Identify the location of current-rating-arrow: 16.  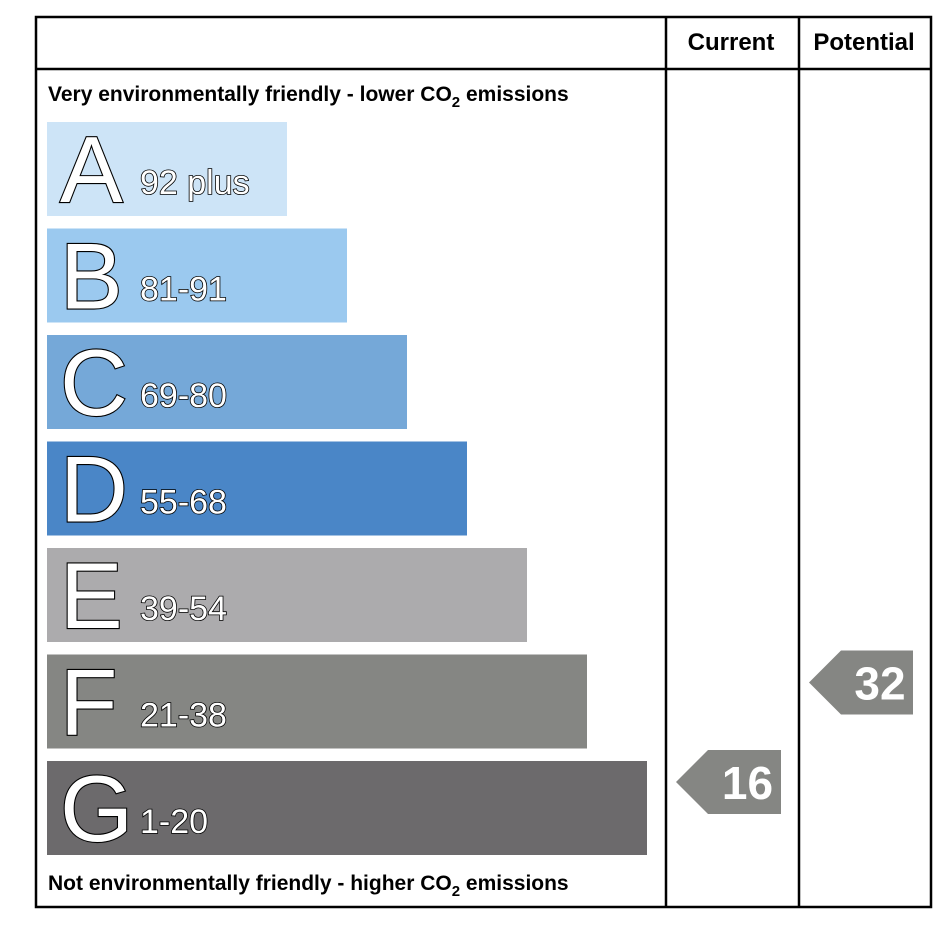
(728, 782).